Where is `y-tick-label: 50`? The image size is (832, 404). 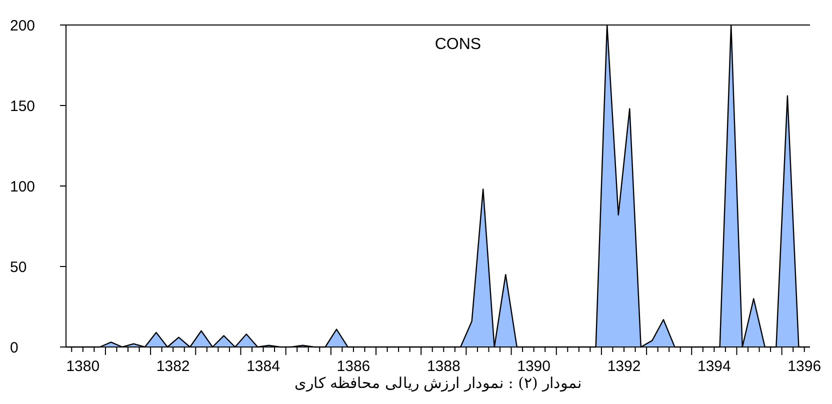
y-tick-label: 50 is located at coordinates (18, 267).